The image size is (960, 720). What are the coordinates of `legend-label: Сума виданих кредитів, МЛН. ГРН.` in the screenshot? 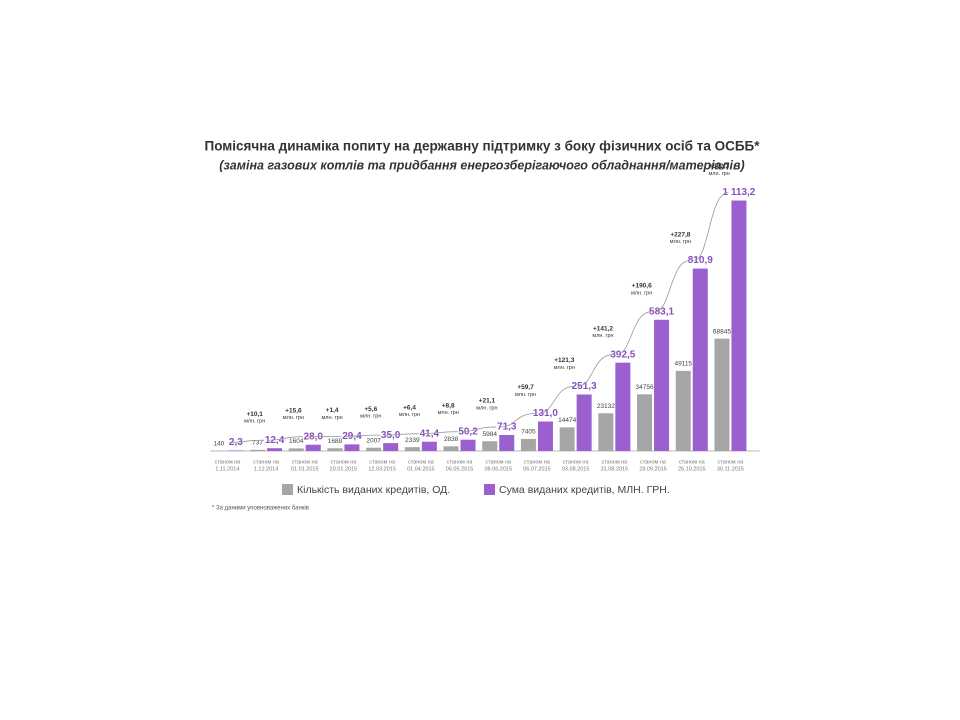 It's located at (584, 490).